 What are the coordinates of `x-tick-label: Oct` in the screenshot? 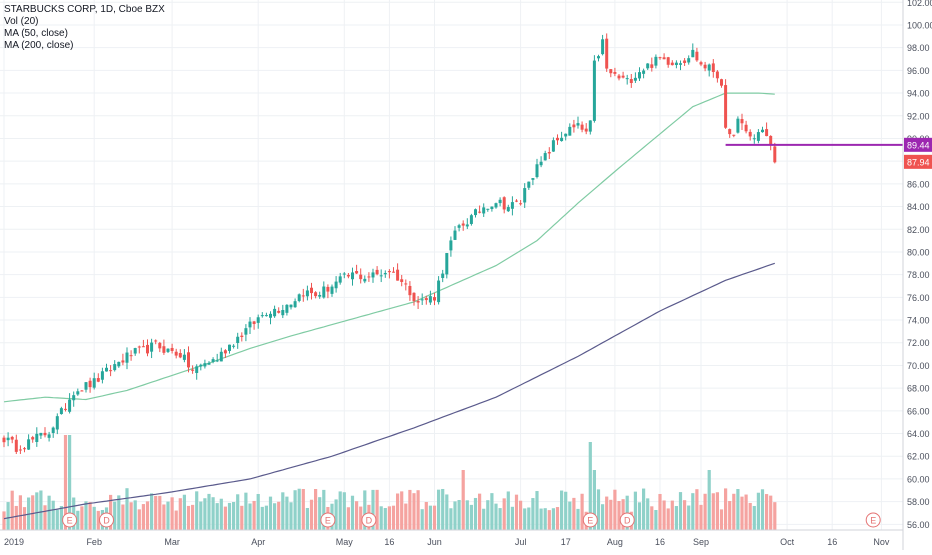 It's located at (787, 542).